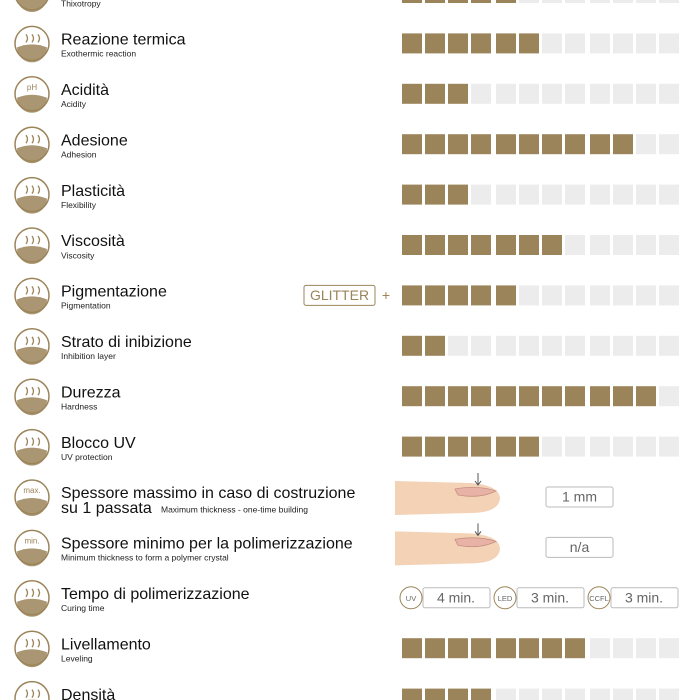  I want to click on row-title: Durezza, so click(91, 392).